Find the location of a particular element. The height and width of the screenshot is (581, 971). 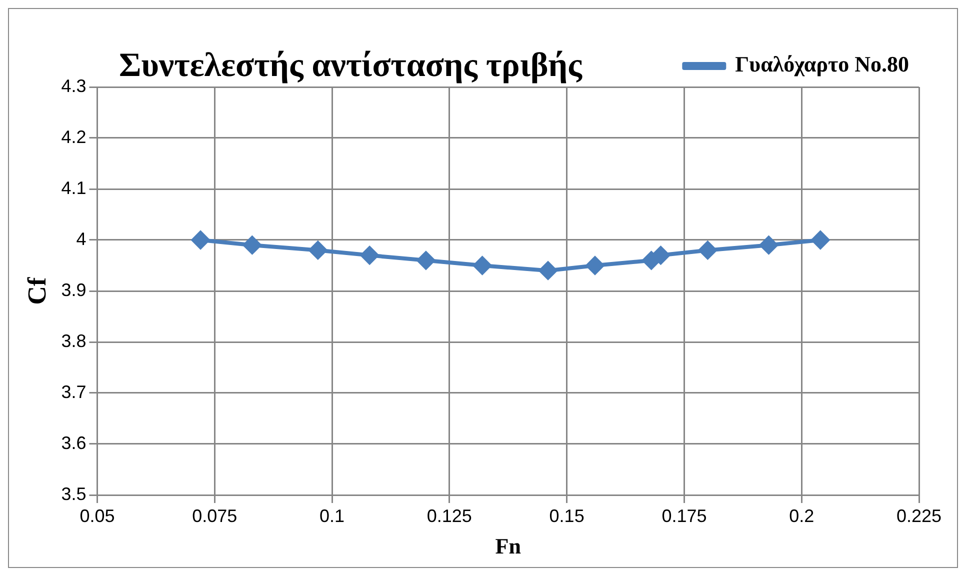

y-tick-label: 3.9 is located at coordinates (73, 290).